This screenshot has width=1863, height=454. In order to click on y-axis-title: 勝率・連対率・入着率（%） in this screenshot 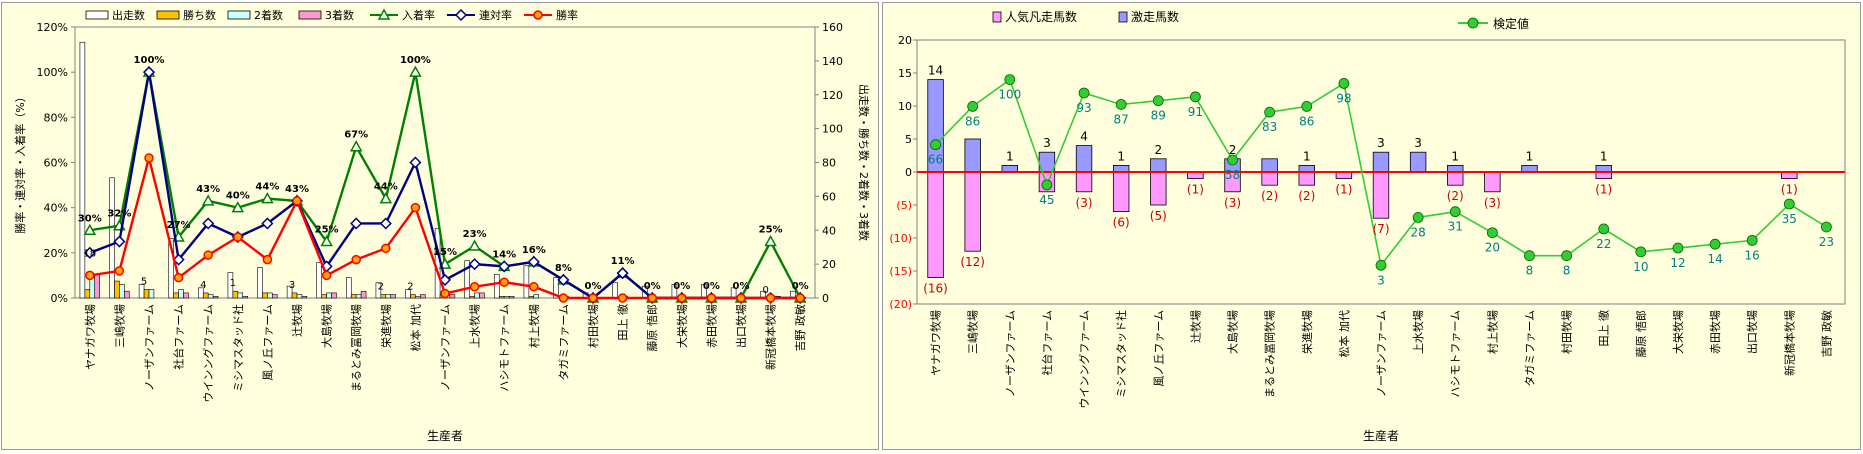, I will do `click(20, 162)`.